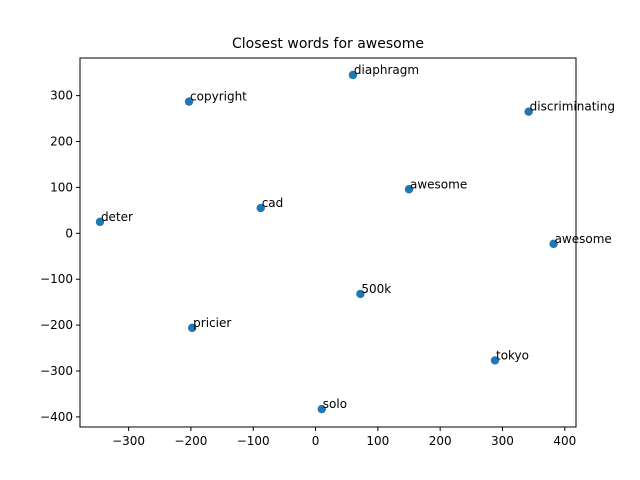 The width and height of the screenshot is (640, 480). What do you see at coordinates (56, 371) in the screenshot?
I see `y-tick-label: −300` at bounding box center [56, 371].